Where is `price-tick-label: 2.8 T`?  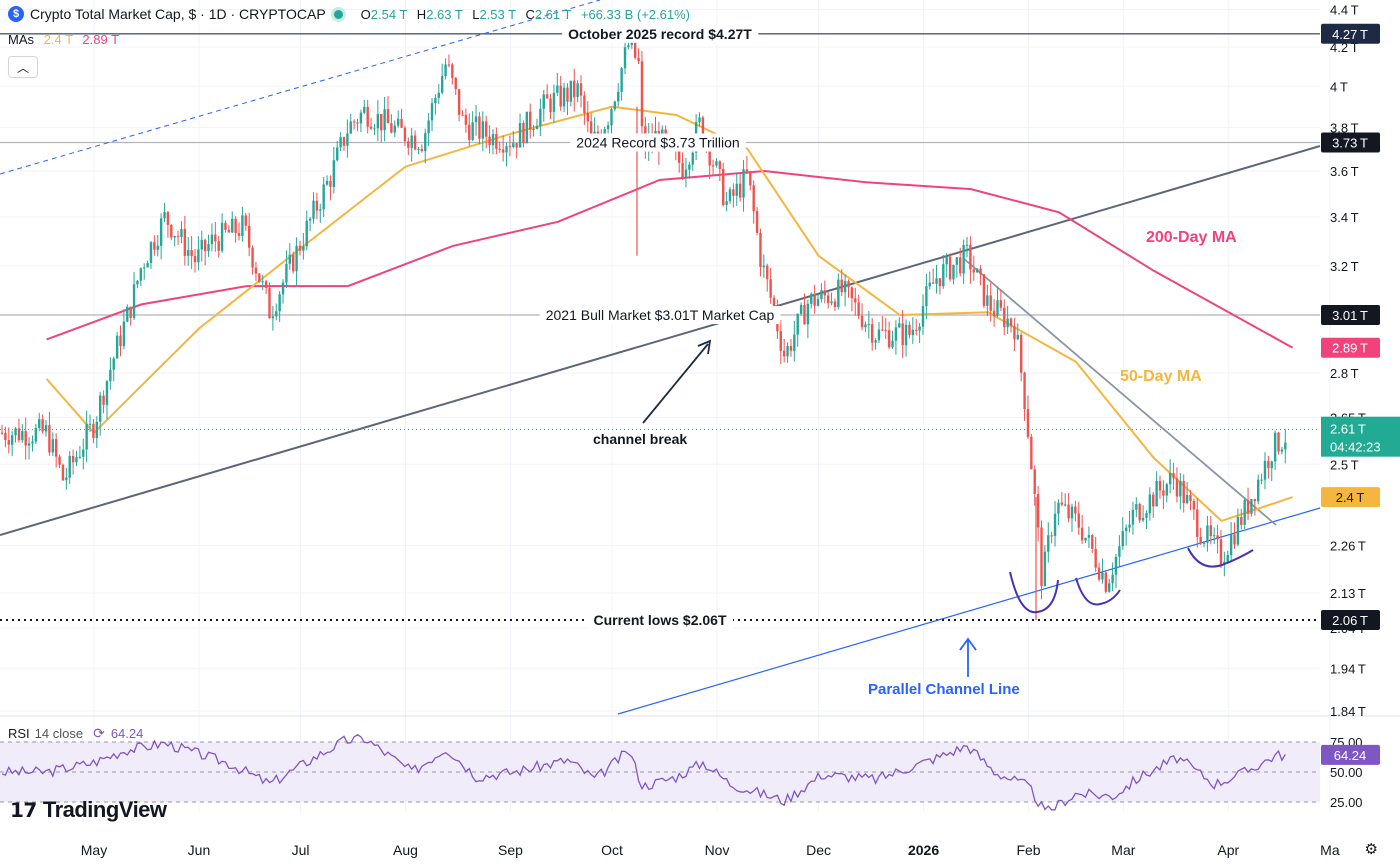
price-tick-label: 2.8 T is located at coordinates (1344, 373).